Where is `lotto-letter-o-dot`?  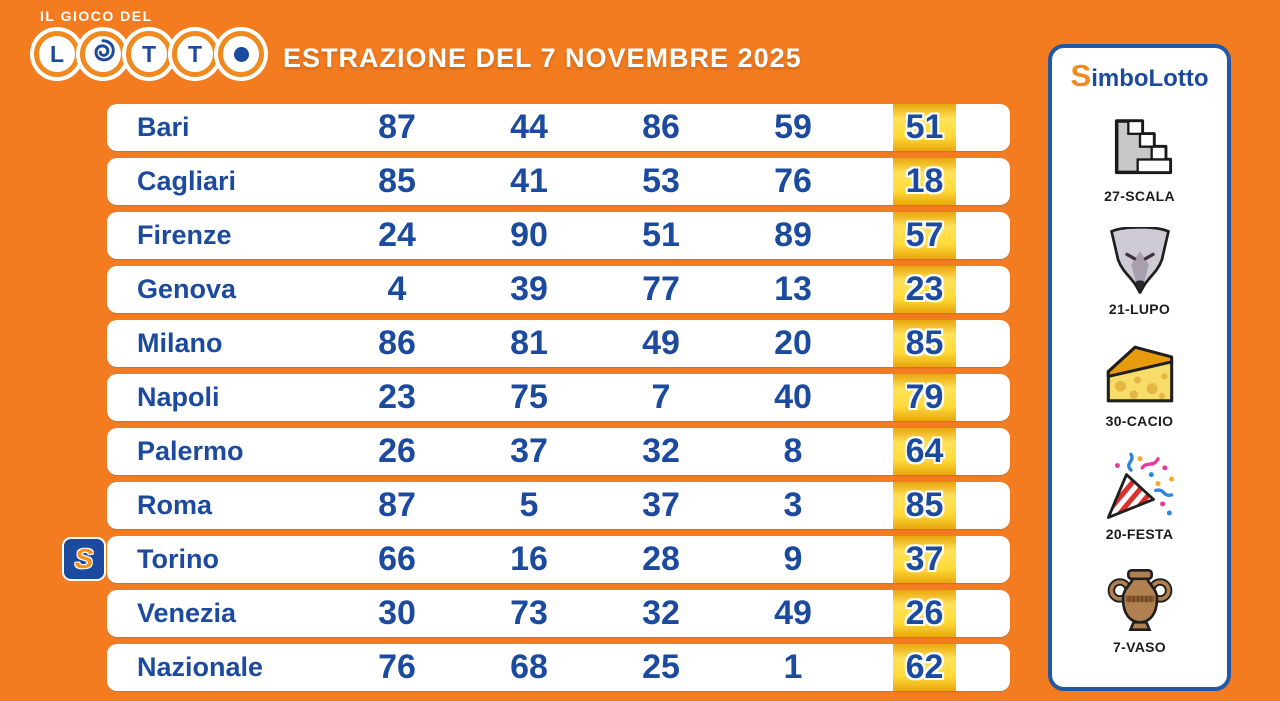
lotto-letter-o-dot is located at coordinates (241, 54).